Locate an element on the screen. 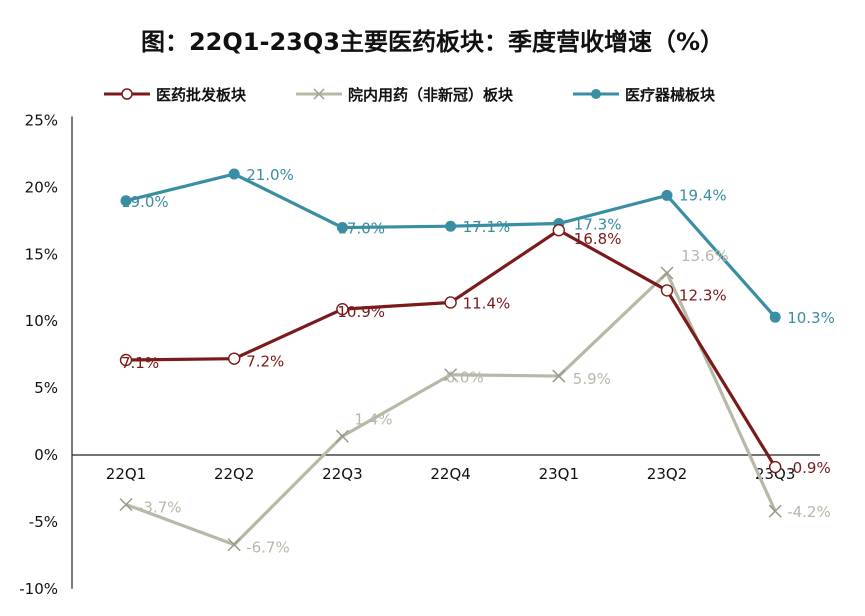 The width and height of the screenshot is (865, 616). legend-item-hospital-drug: 院内用药（非新冠）板块 is located at coordinates (404, 94).